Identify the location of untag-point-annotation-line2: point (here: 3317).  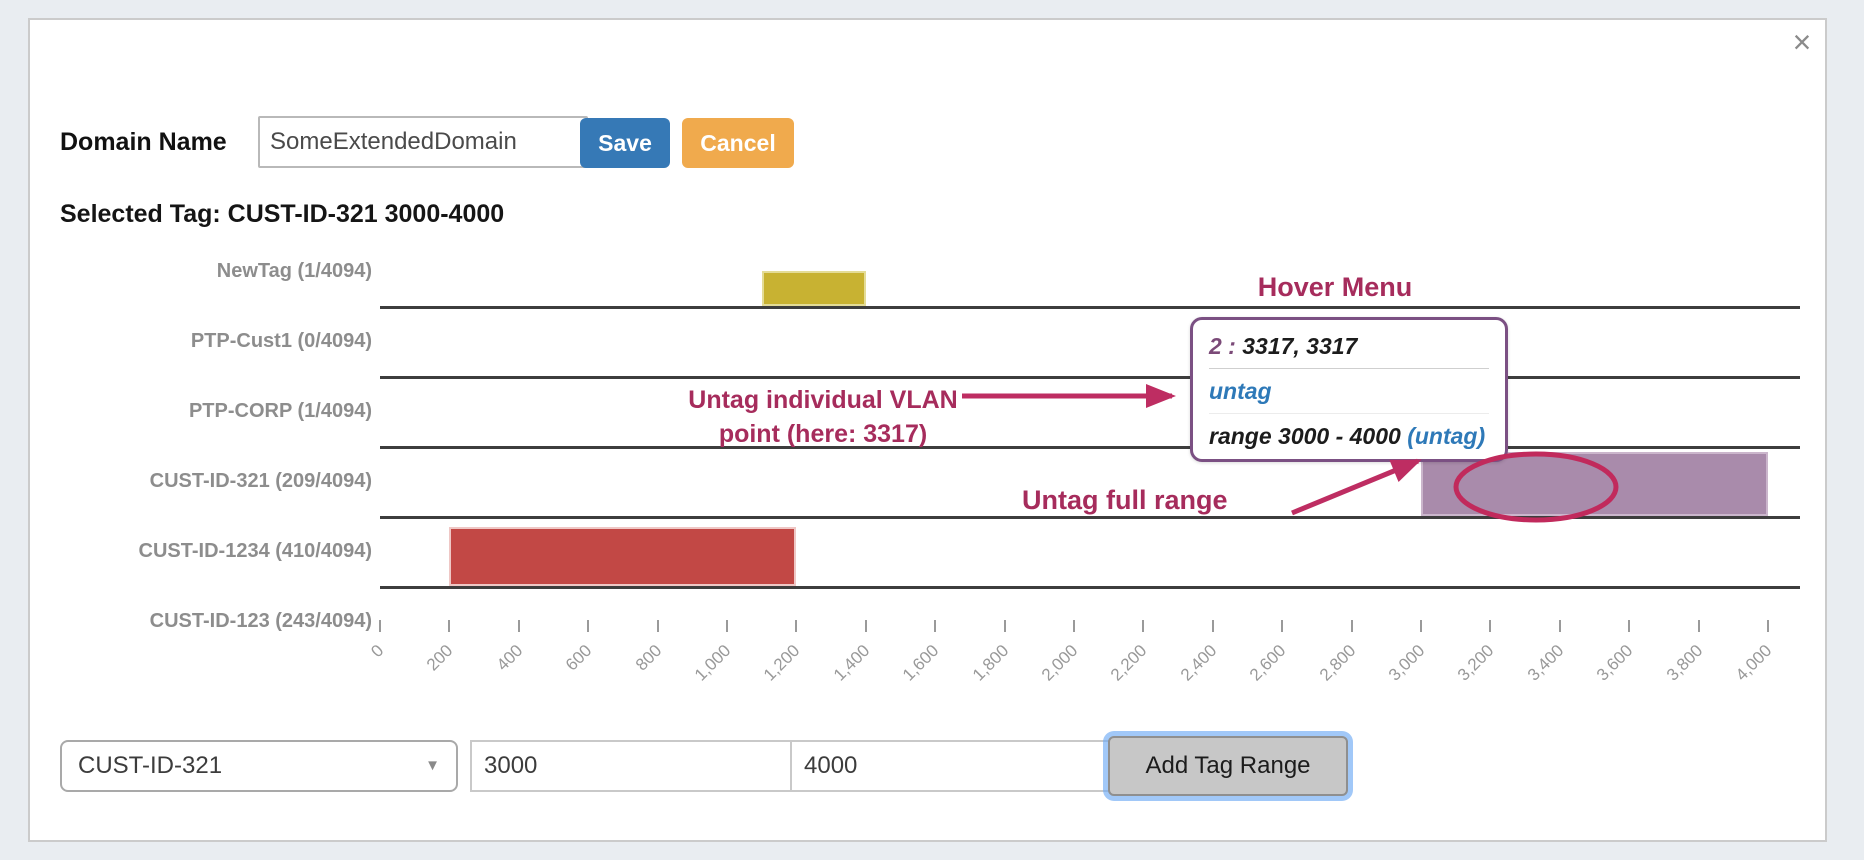
(823, 434).